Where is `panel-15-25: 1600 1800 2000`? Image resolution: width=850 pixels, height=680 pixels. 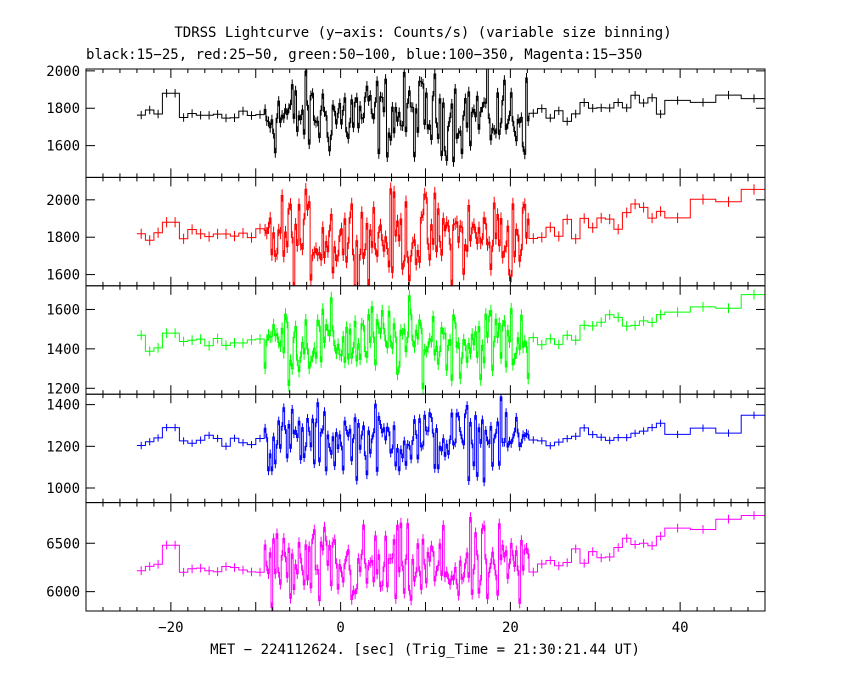 panel-15-25: 1600 1800 2000 is located at coordinates (406, 121).